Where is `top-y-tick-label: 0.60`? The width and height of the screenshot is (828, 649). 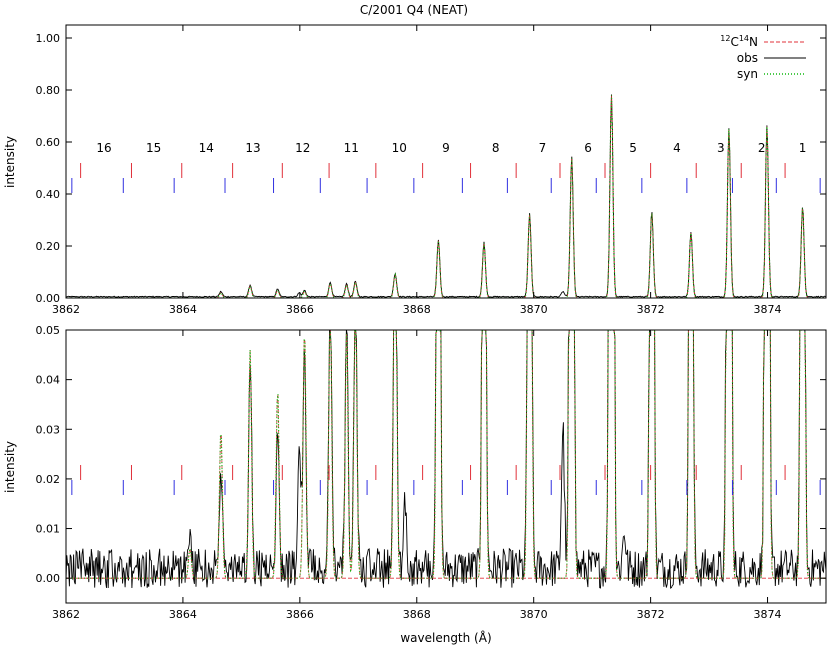
top-y-tick-label: 0.60 is located at coordinates (48, 142).